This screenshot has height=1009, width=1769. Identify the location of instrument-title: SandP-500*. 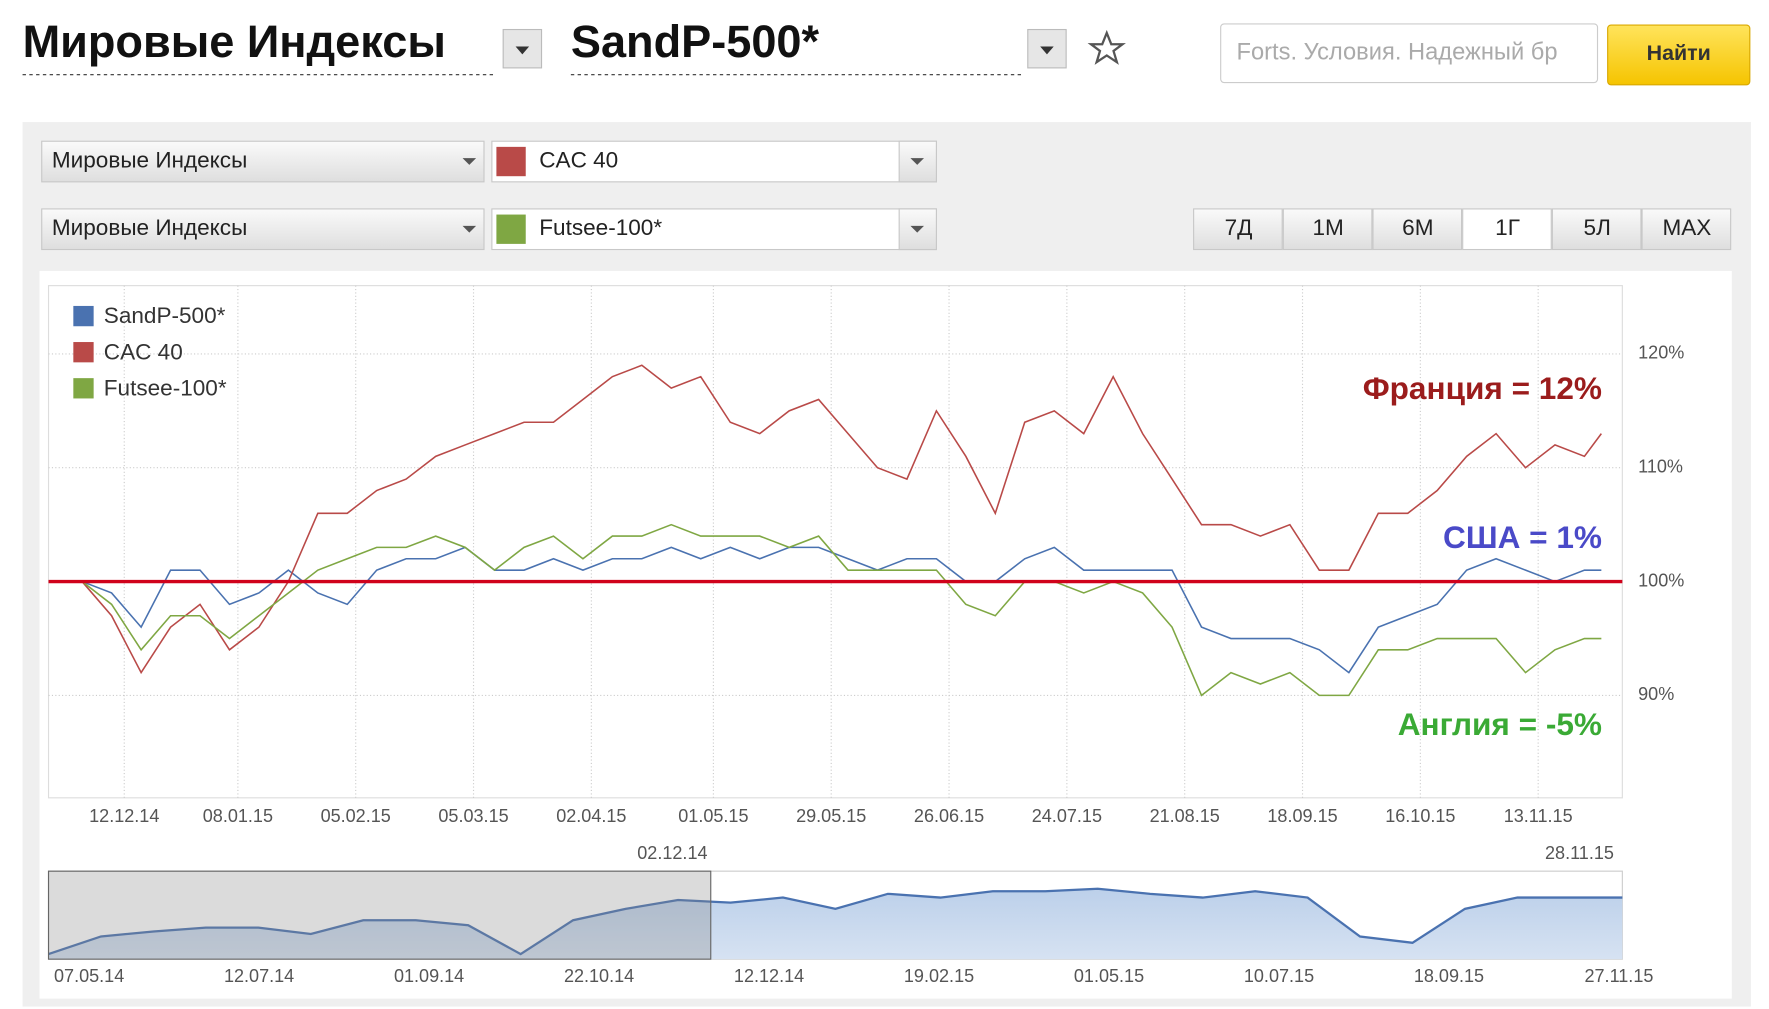
(695, 41).